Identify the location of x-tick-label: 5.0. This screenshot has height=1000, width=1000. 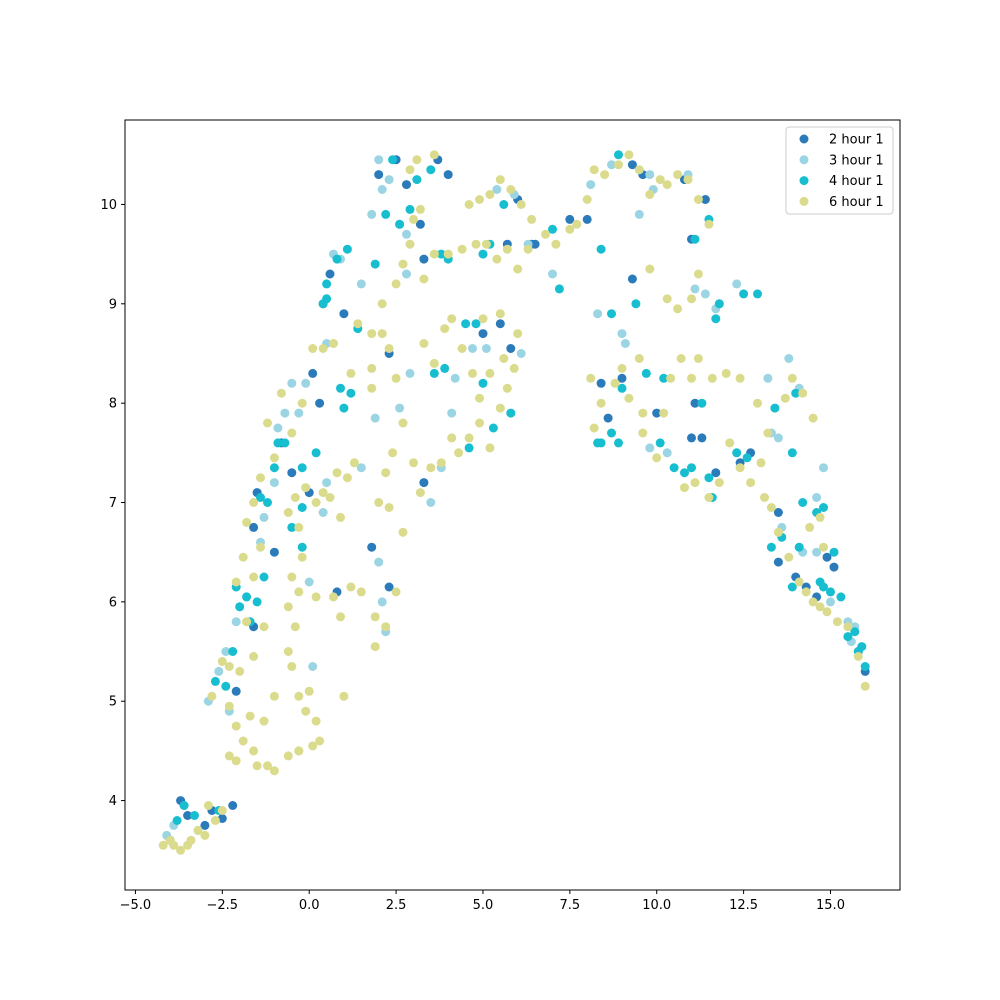
(483, 905).